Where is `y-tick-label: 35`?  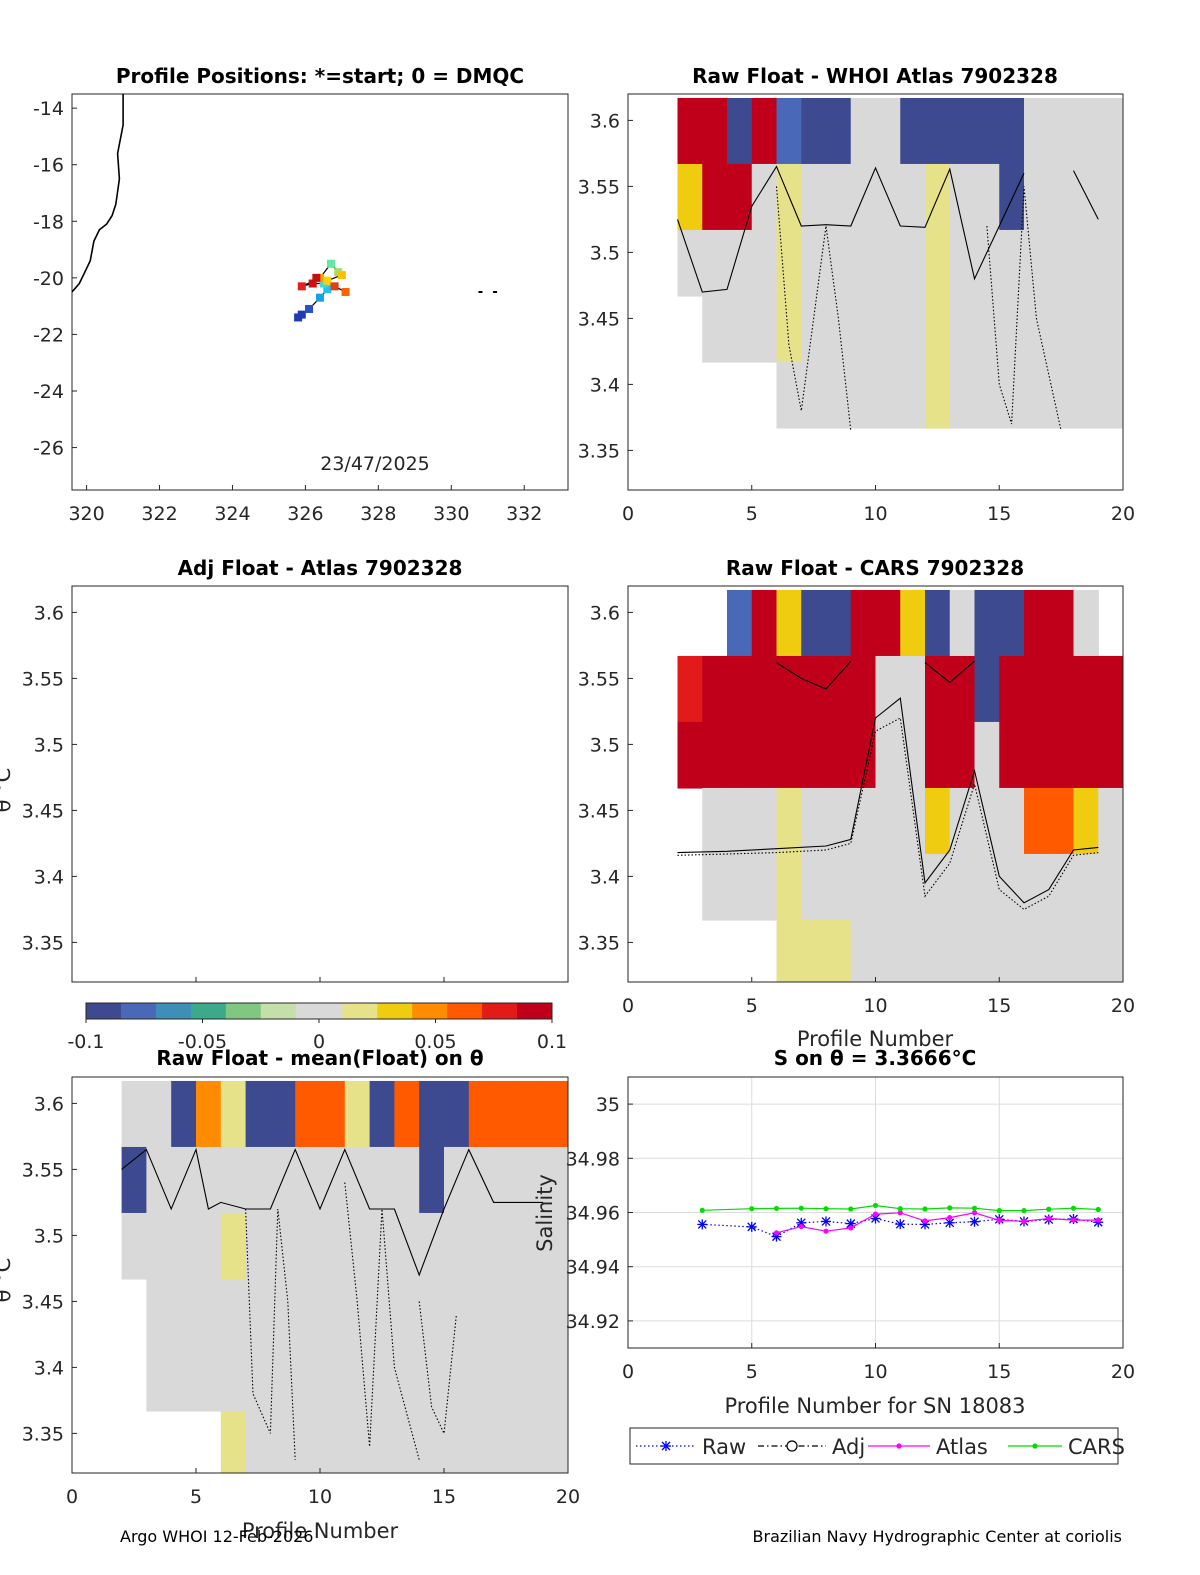 y-tick-label: 35 is located at coordinates (608, 1105).